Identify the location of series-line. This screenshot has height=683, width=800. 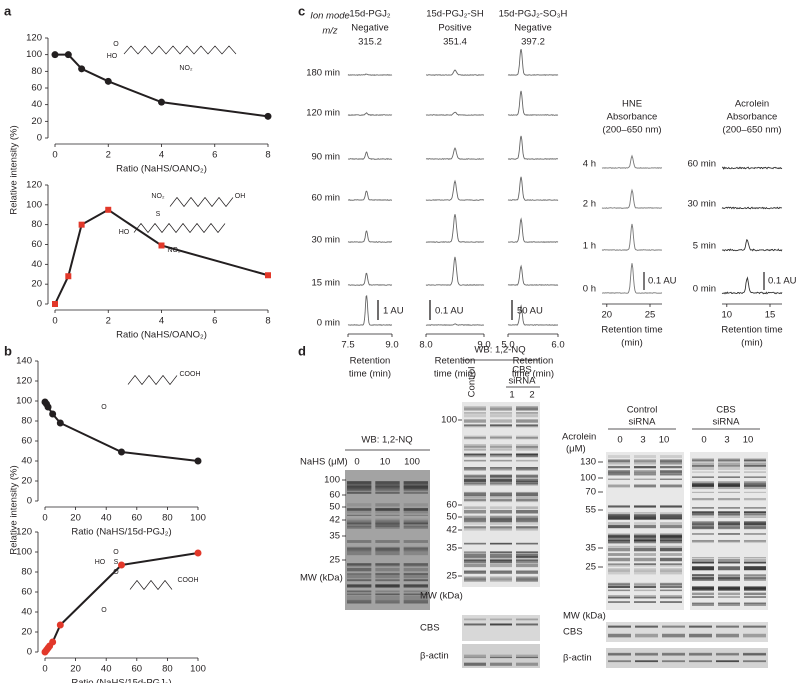
(161, 256).